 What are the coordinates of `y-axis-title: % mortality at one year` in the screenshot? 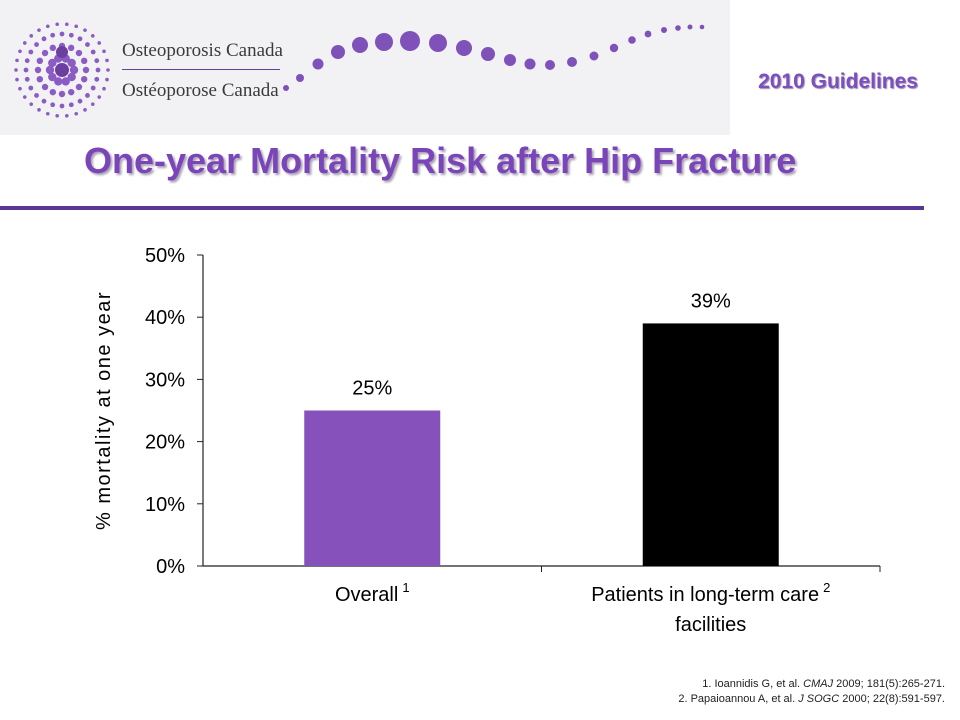 It's located at (104, 410).